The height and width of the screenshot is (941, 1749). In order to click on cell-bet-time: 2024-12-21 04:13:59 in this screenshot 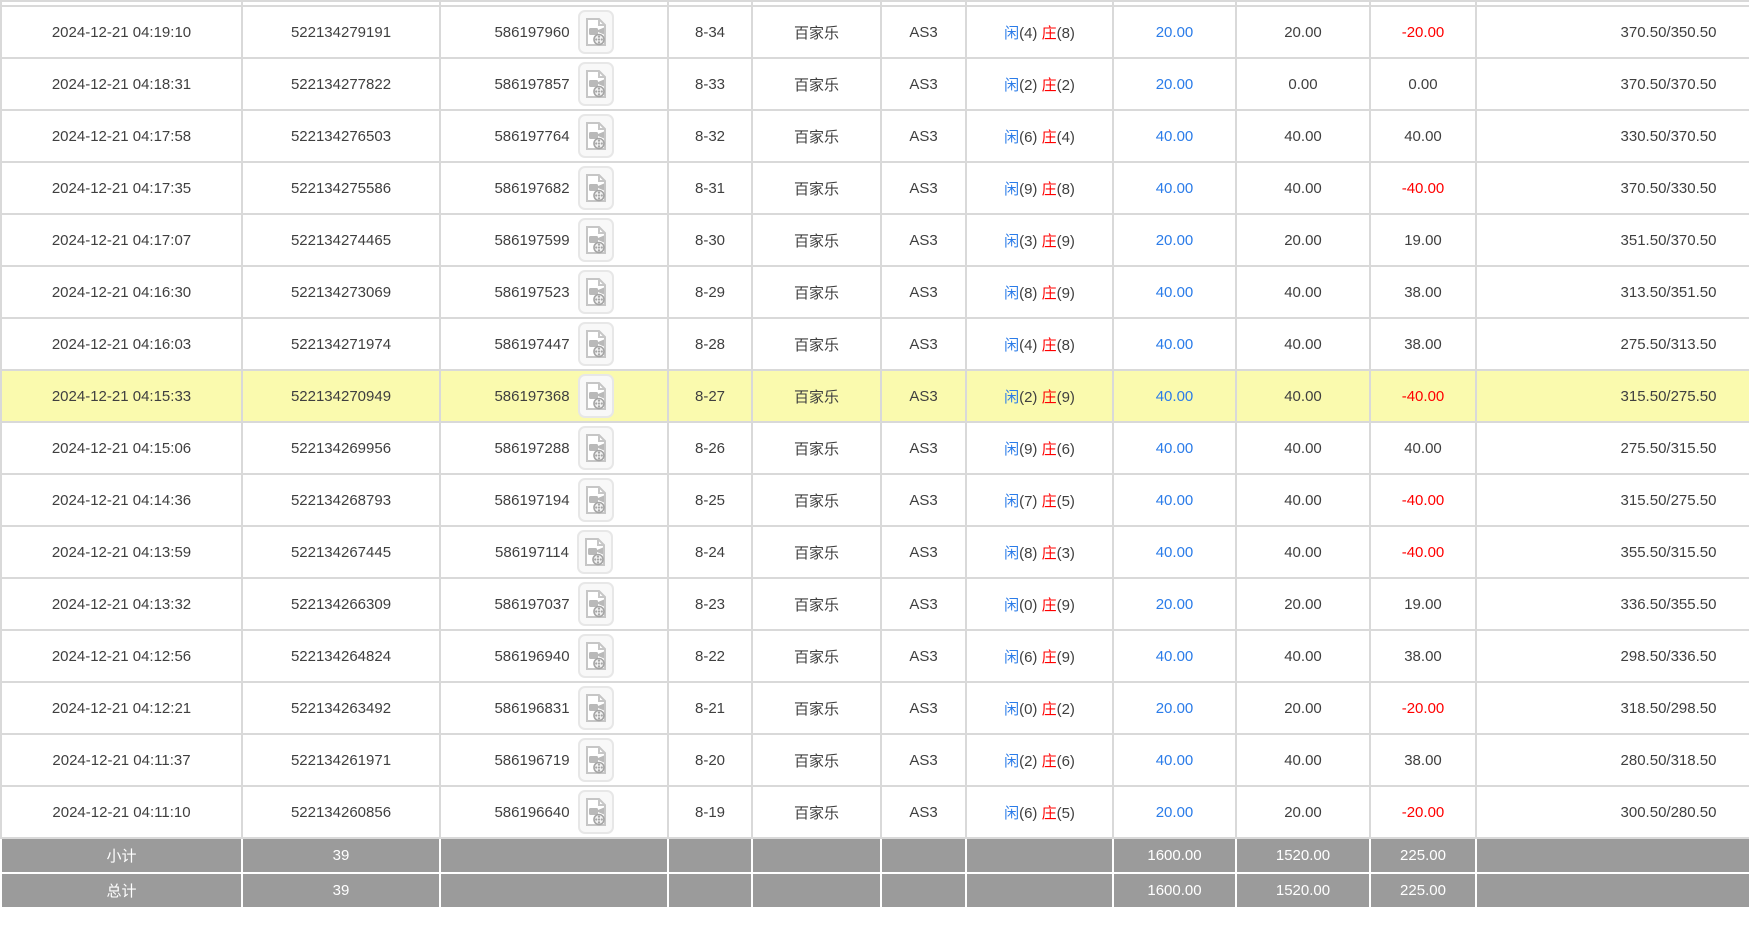, I will do `click(121, 552)`.